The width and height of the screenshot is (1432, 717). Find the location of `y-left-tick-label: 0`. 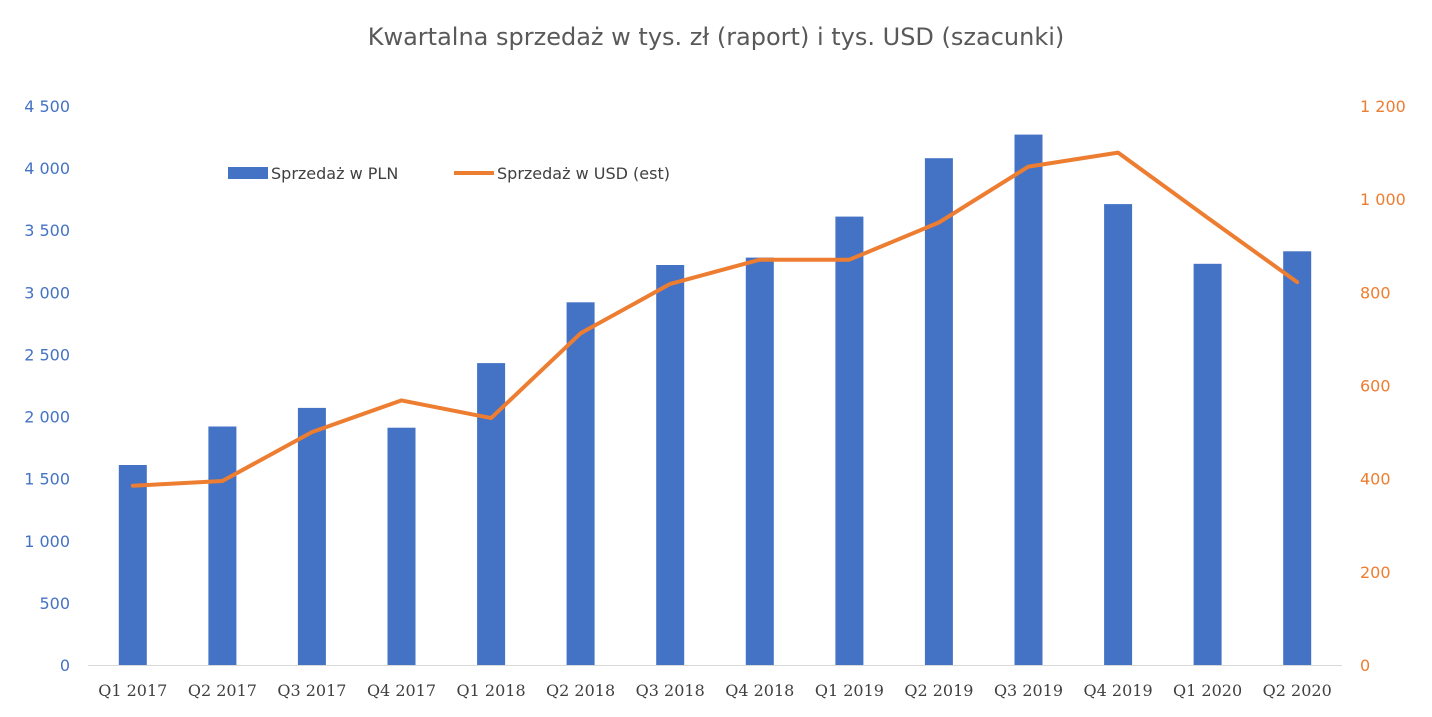

y-left-tick-label: 0 is located at coordinates (65, 665).